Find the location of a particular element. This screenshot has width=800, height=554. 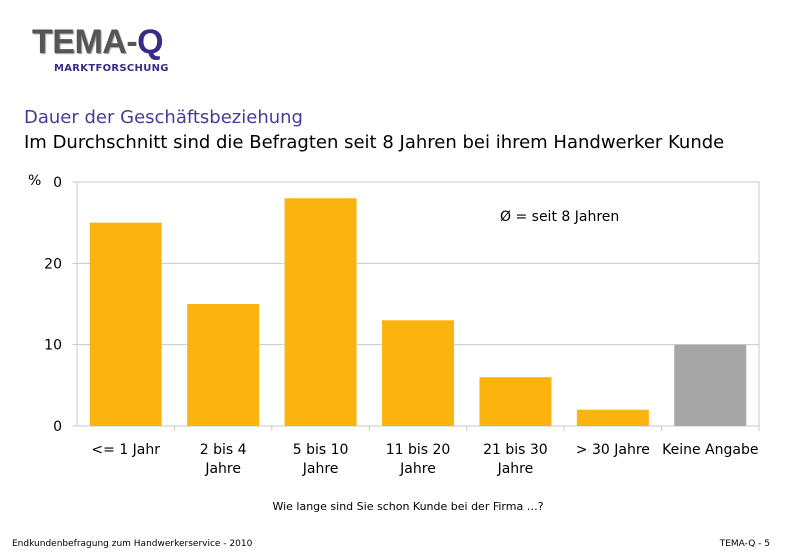

x-tick-label: 21 bis 30 Jahre is located at coordinates (515, 459).